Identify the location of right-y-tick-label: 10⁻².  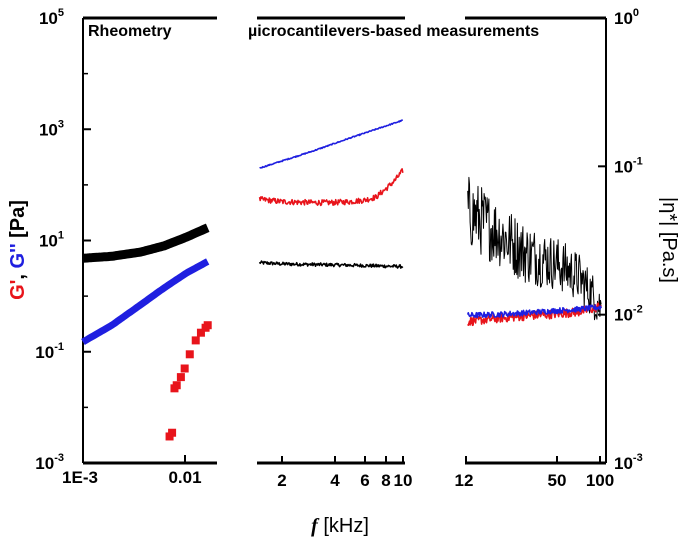
(628, 314).